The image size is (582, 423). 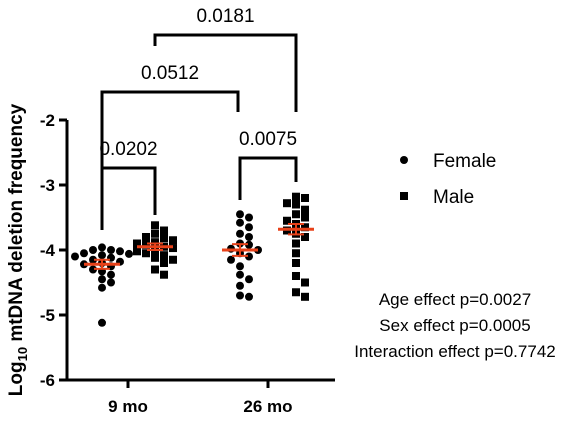 What do you see at coordinates (267, 406) in the screenshot?
I see `x-tick-label: 26 mo` at bounding box center [267, 406].